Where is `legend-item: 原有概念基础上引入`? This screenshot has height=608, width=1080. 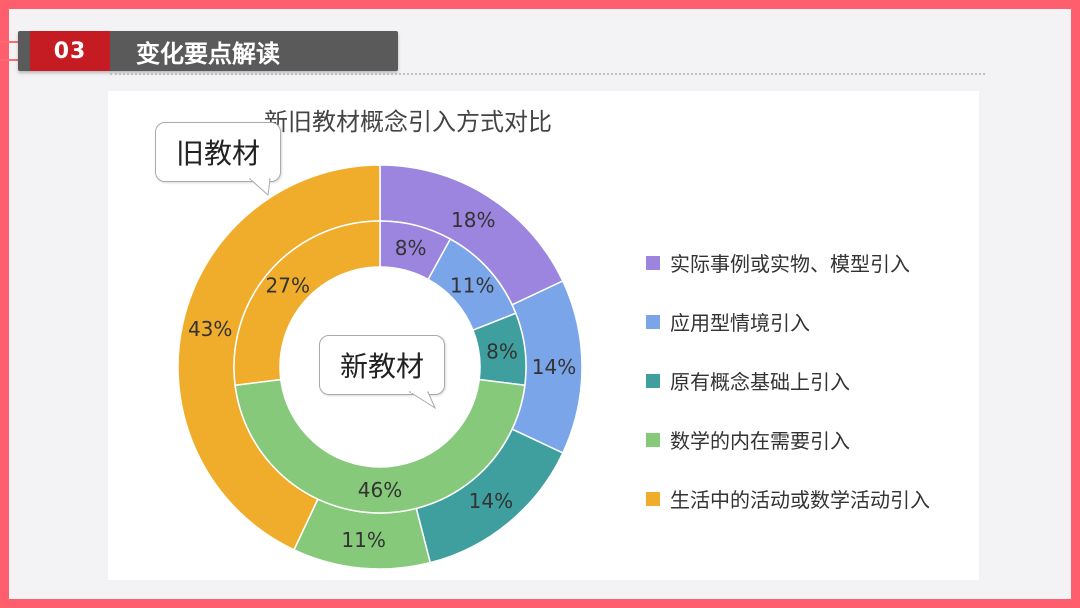 legend-item: 原有概念基础上引入 is located at coordinates (816, 380).